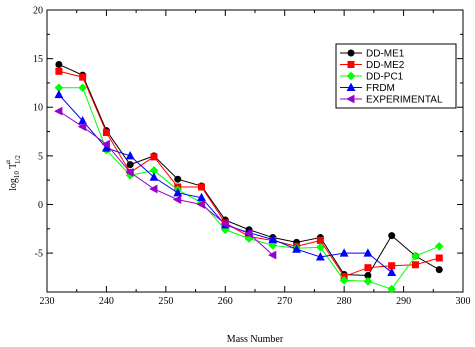  I want to click on x-tick-label: 280, so click(344, 301).